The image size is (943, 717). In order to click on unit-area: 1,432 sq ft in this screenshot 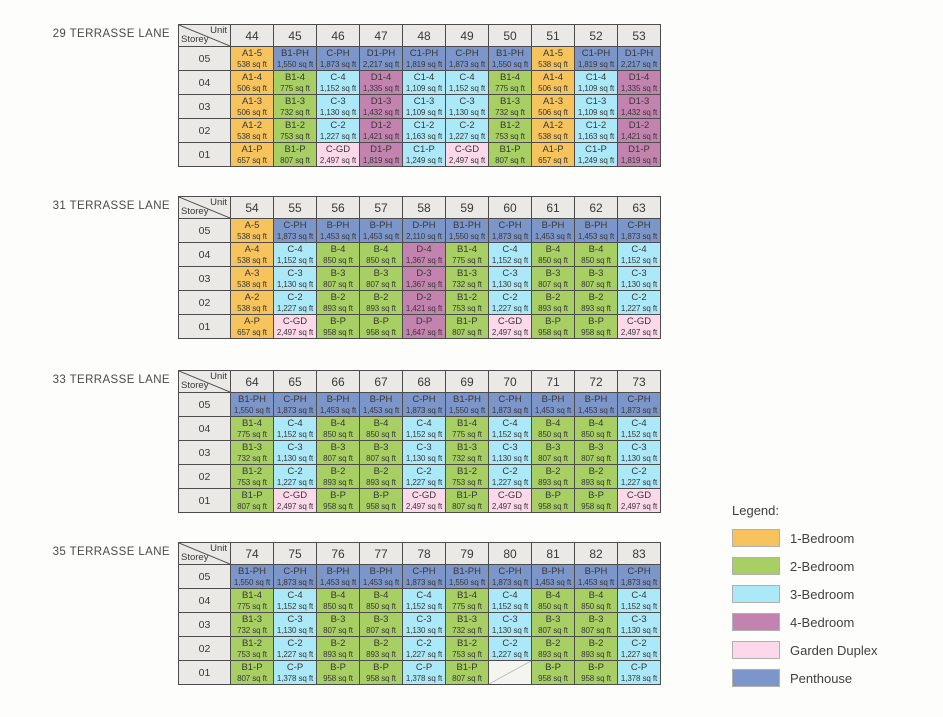, I will do `click(639, 112)`.